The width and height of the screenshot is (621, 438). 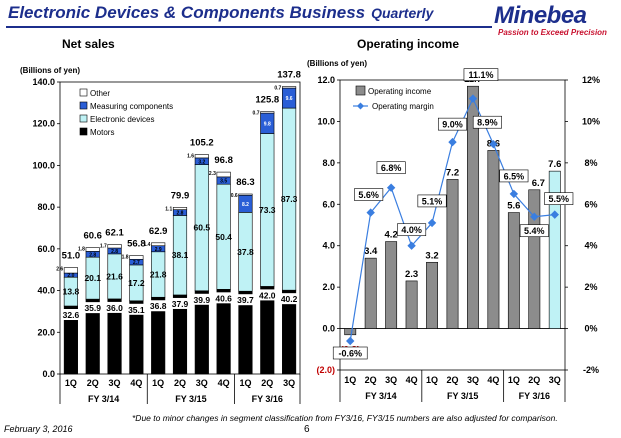 I want to click on title-underline, so click(x=249, y=27).